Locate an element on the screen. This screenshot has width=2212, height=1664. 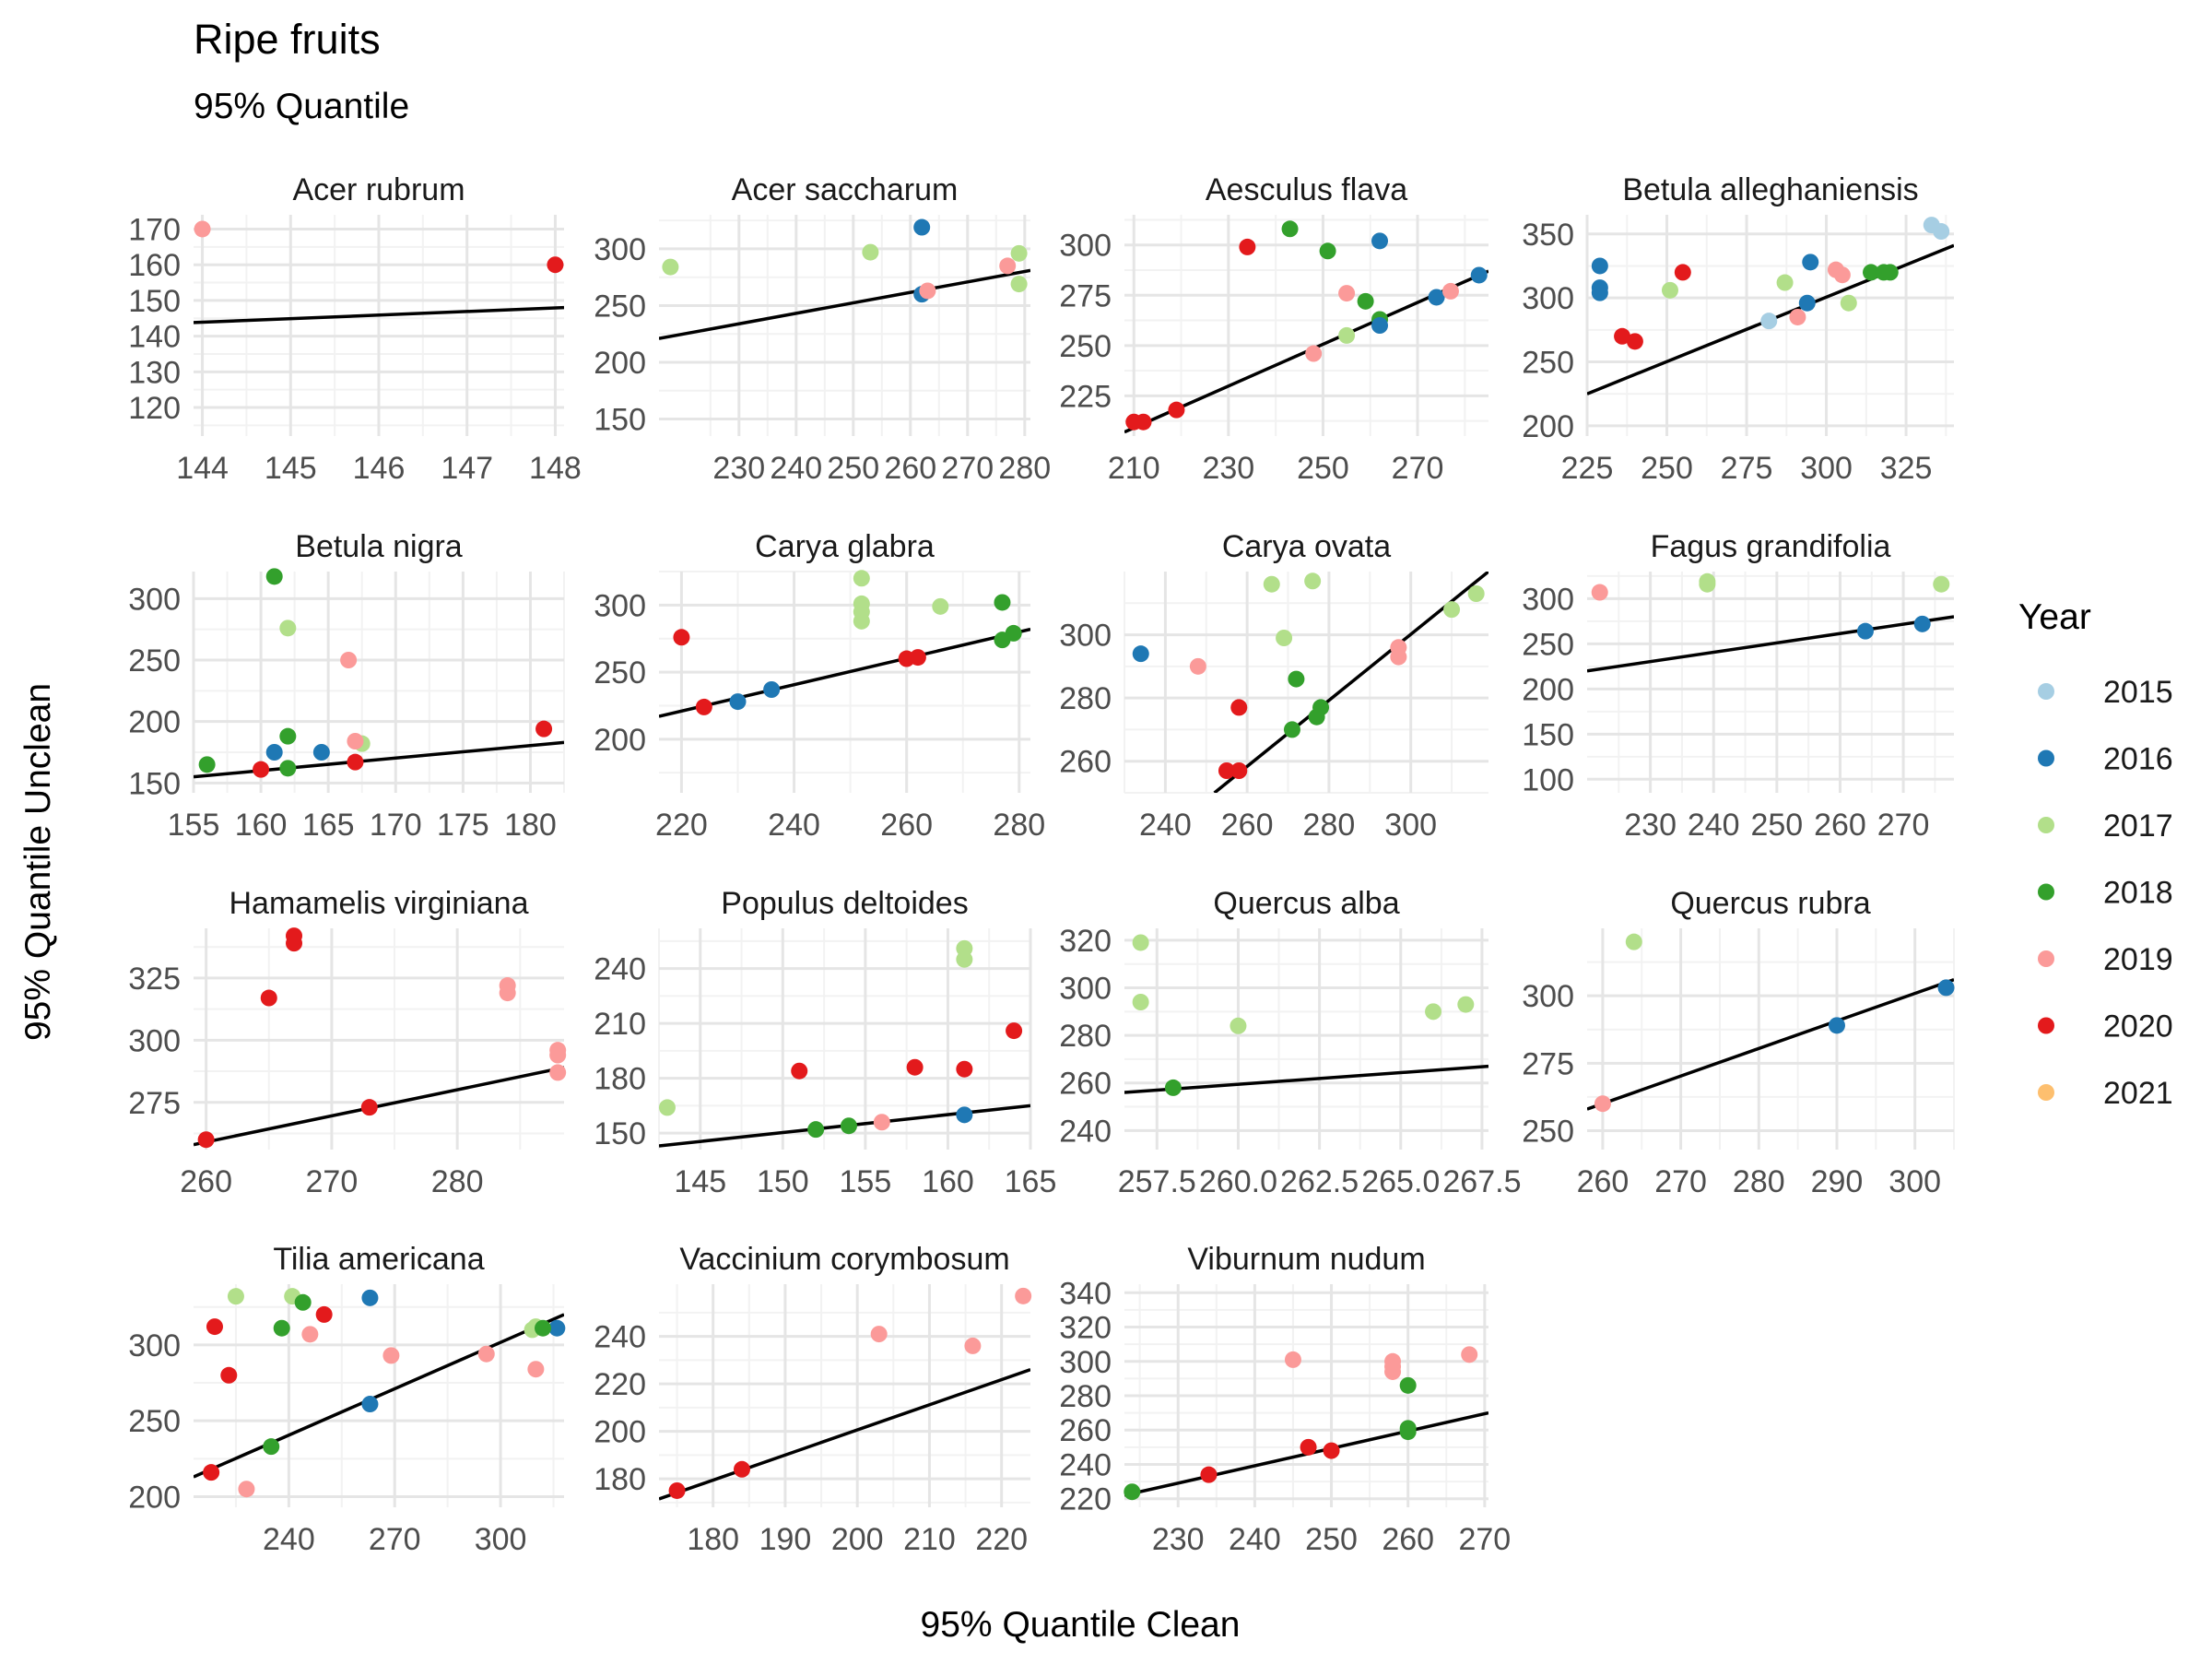
x-axis-label: 95% Quantile Clean is located at coordinates (1081, 1625).